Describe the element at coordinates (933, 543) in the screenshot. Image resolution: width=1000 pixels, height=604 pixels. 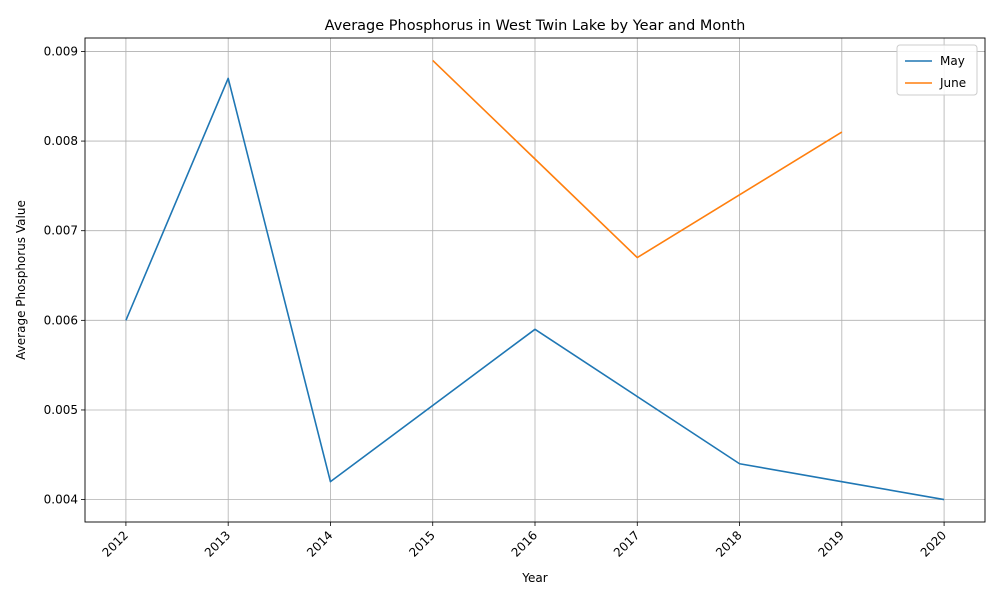
I see `x-tick-label: 2020` at that location.